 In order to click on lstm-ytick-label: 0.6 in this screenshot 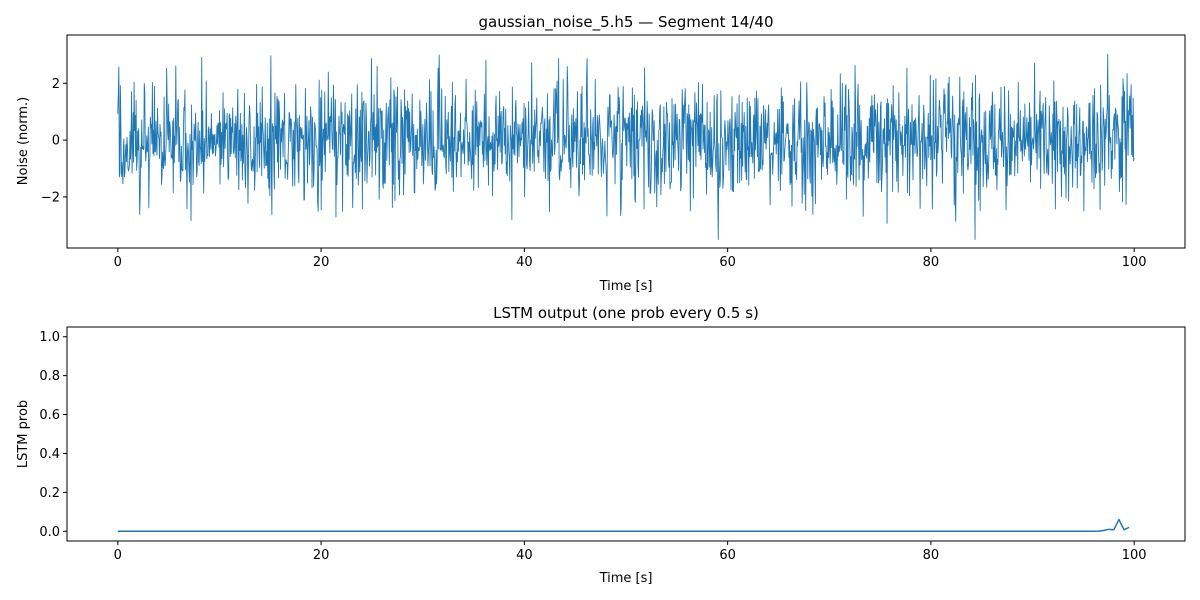, I will do `click(49, 415)`.